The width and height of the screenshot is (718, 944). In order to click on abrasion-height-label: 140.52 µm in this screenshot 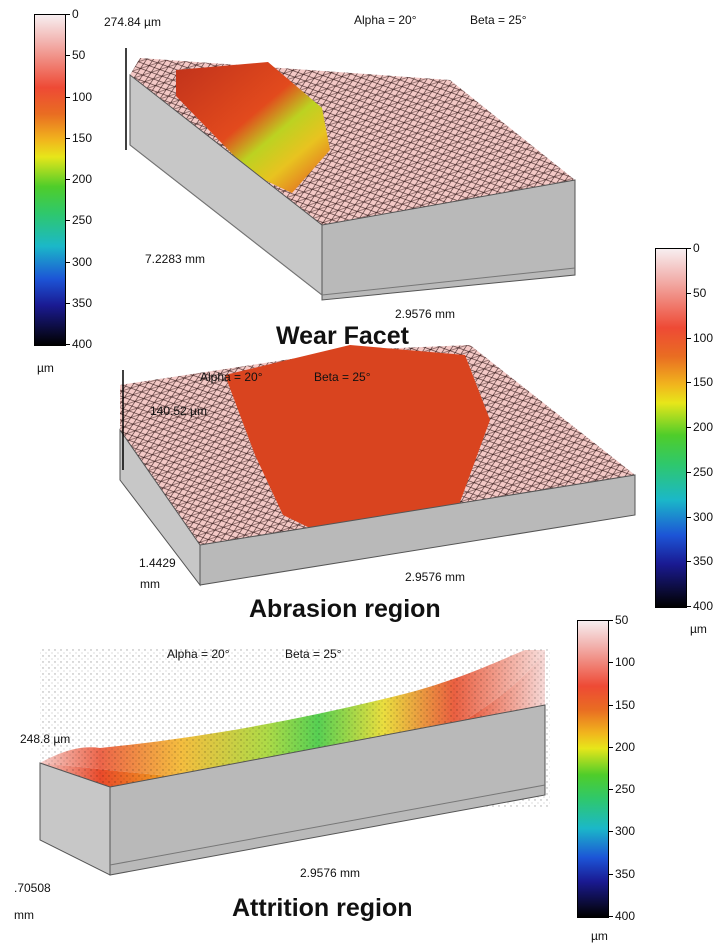, I will do `click(178, 411)`.